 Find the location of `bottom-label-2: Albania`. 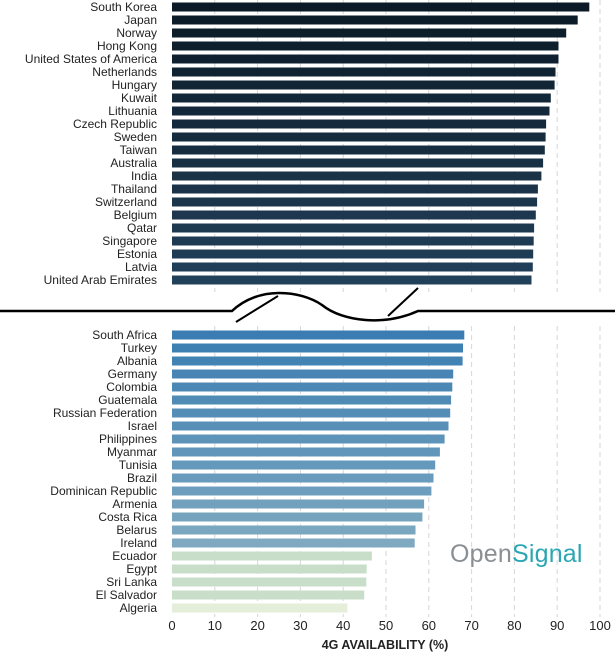

bottom-label-2: Albania is located at coordinates (137, 361).